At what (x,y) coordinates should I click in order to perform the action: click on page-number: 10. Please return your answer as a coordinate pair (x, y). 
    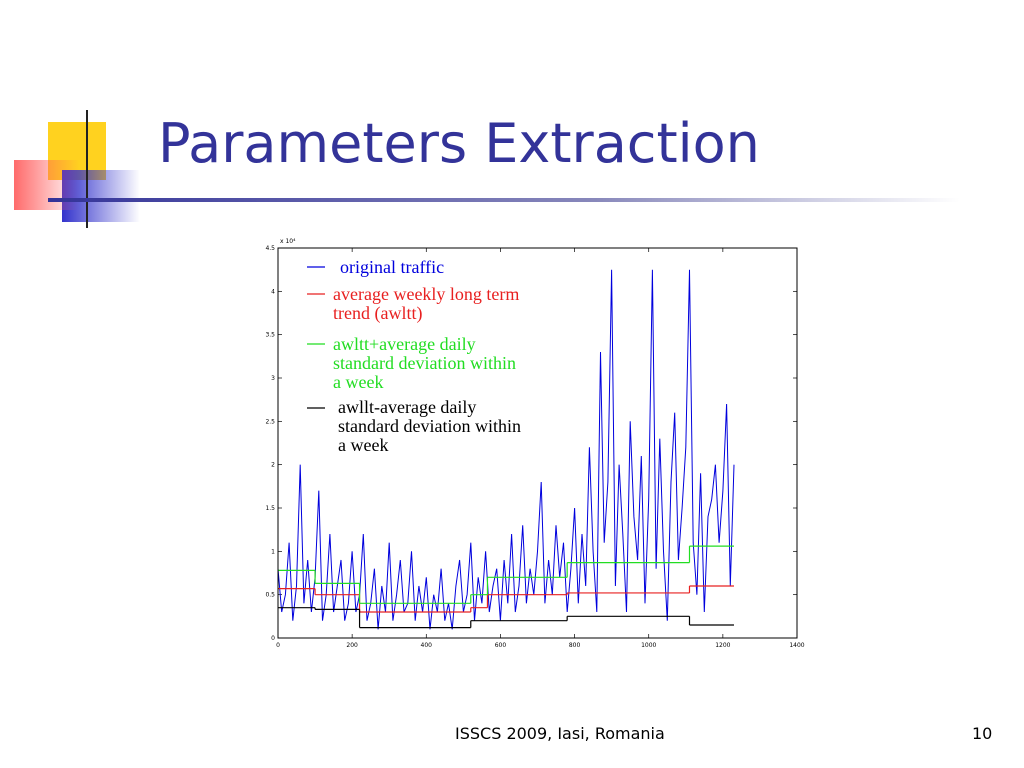
    Looking at the image, I should click on (982, 733).